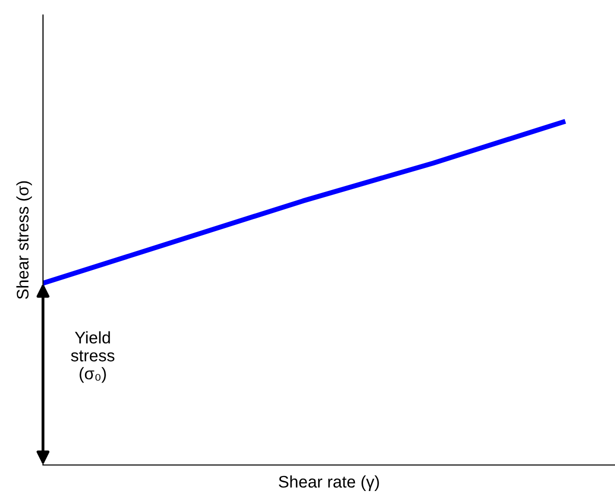 The image size is (615, 498). What do you see at coordinates (328, 483) in the screenshot?
I see `x-axis-title: Shear rate (γ)` at bounding box center [328, 483].